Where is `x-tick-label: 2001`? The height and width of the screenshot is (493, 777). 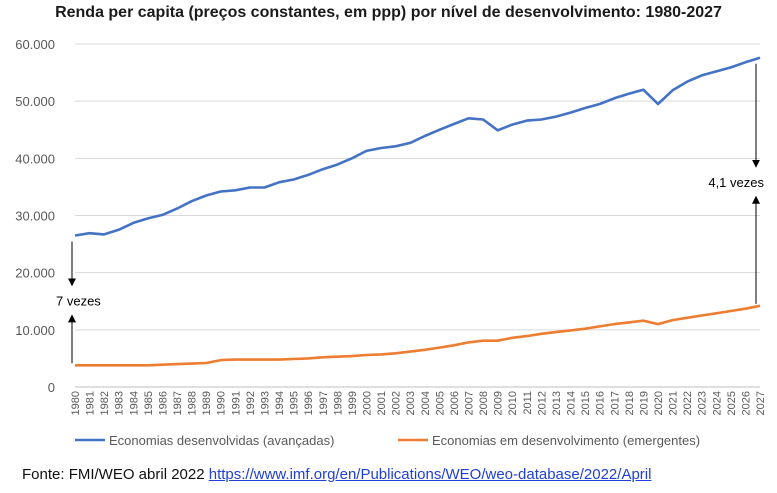
x-tick-label: 2001 is located at coordinates (382, 403).